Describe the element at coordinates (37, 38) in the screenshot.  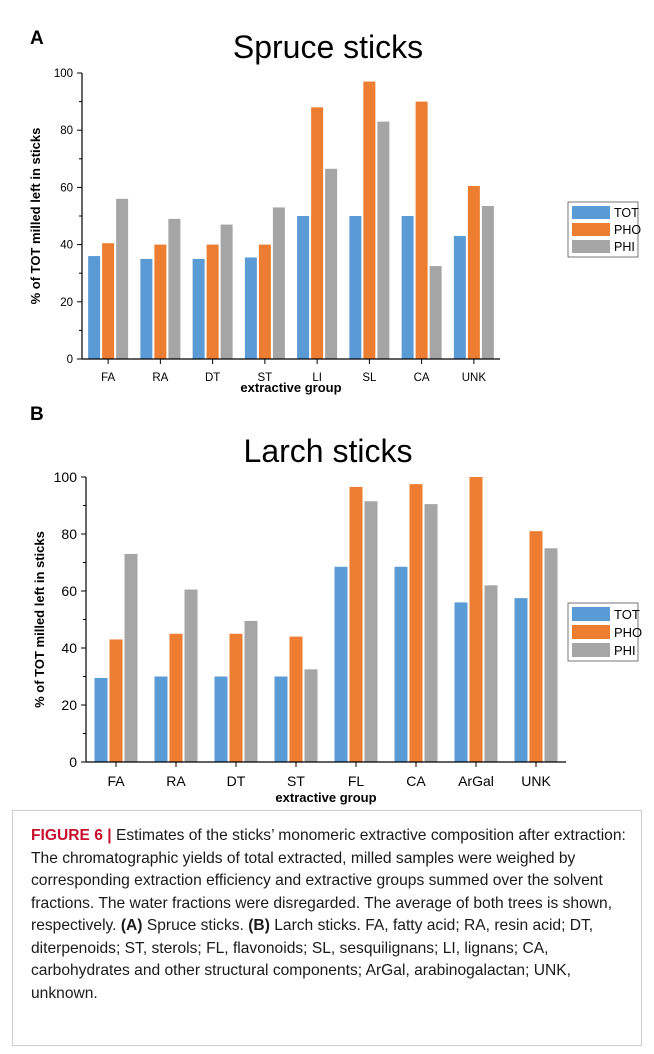
I see `panel-letter-a: A` at that location.